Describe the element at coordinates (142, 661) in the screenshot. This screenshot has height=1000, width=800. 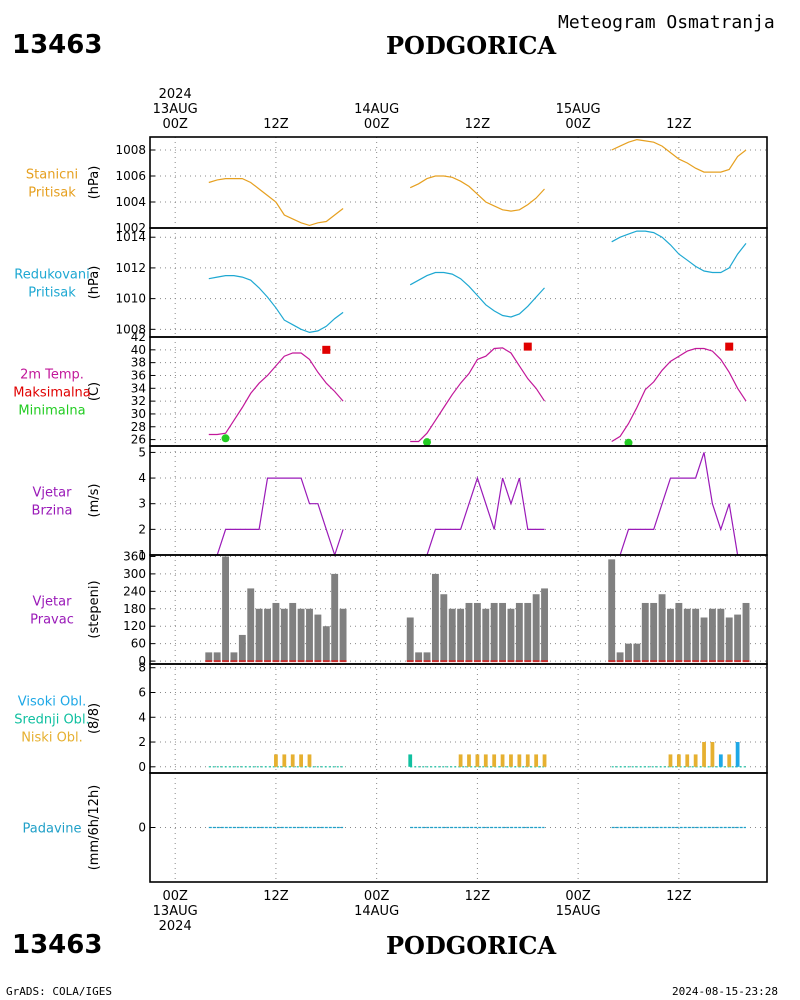
I see `y-tick-label: 0` at that location.